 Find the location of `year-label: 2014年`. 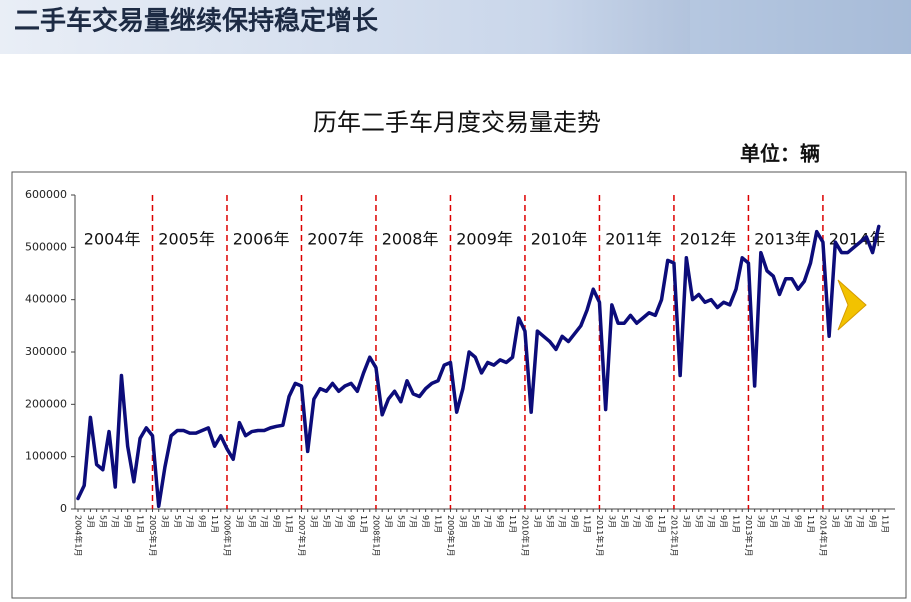

year-label: 2014年 is located at coordinates (857, 239).